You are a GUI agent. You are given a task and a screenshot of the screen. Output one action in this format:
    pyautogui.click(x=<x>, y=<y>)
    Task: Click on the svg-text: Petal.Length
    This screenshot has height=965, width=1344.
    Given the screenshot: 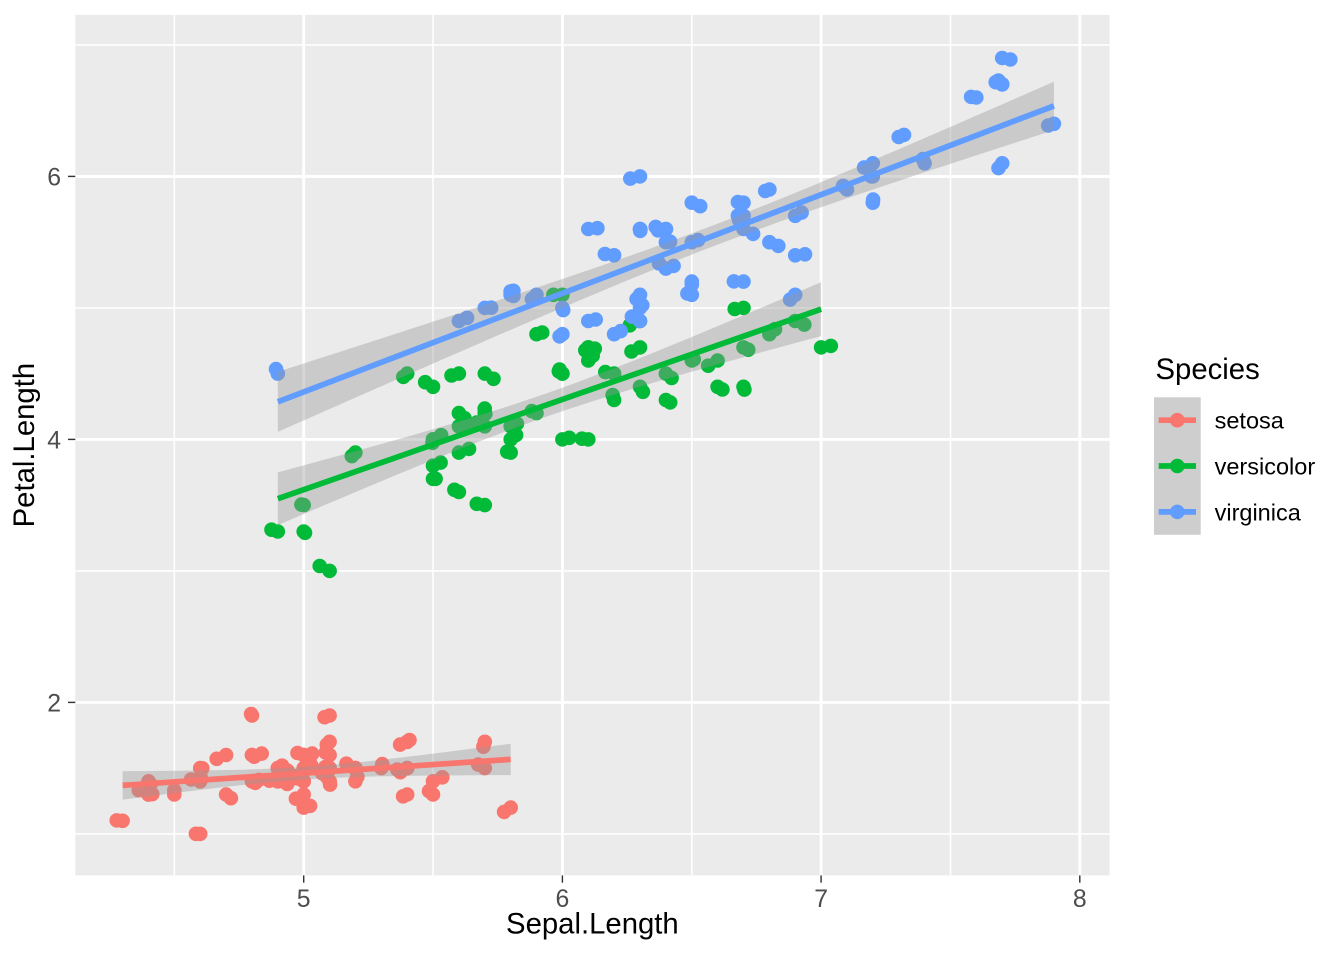 What is the action you would take?
    pyautogui.click(x=24, y=445)
    